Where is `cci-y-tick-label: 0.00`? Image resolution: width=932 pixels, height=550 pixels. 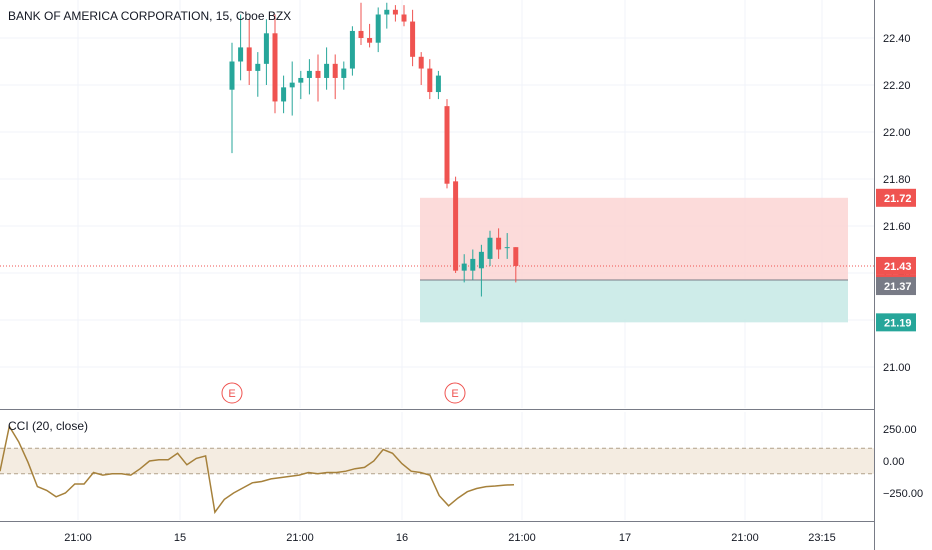
cci-y-tick-label: 0.00 is located at coordinates (893, 462).